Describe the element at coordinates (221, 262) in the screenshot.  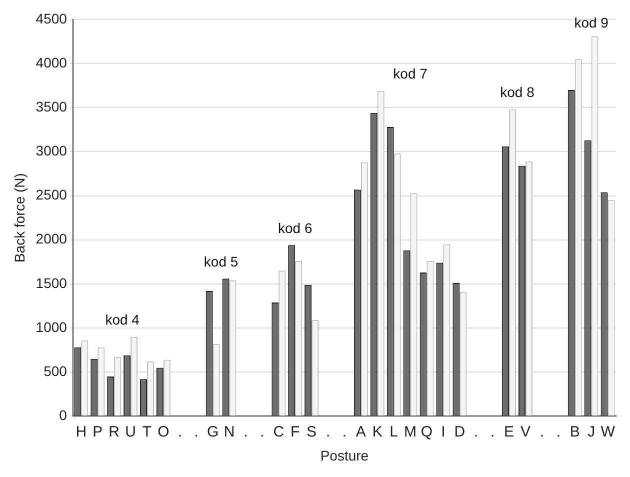
I see `annotation: kod 5` at that location.